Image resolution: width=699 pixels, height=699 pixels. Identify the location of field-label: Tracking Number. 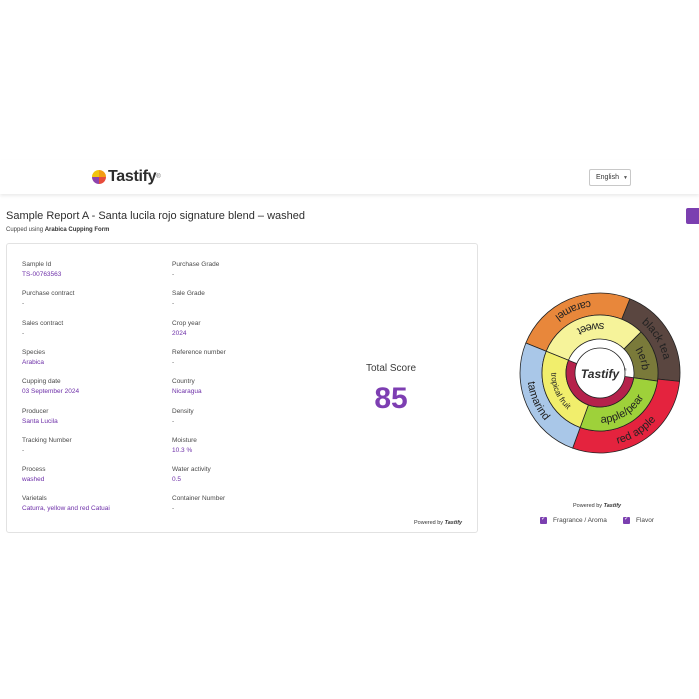
(47, 440).